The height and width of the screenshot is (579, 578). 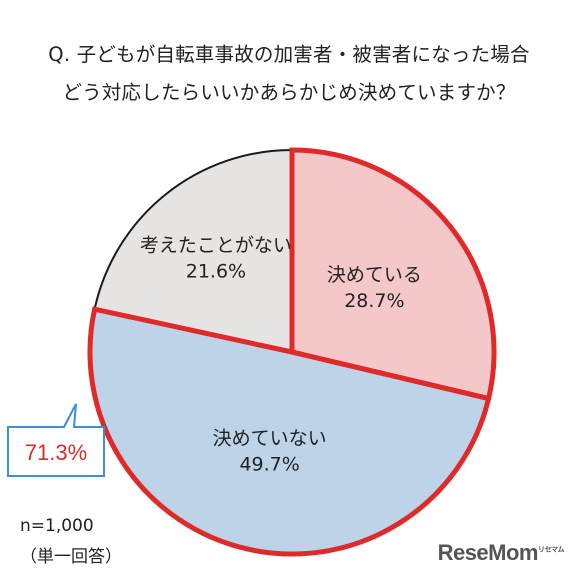 What do you see at coordinates (374, 275) in the screenshot?
I see `slice-label-1: 決めている` at bounding box center [374, 275].